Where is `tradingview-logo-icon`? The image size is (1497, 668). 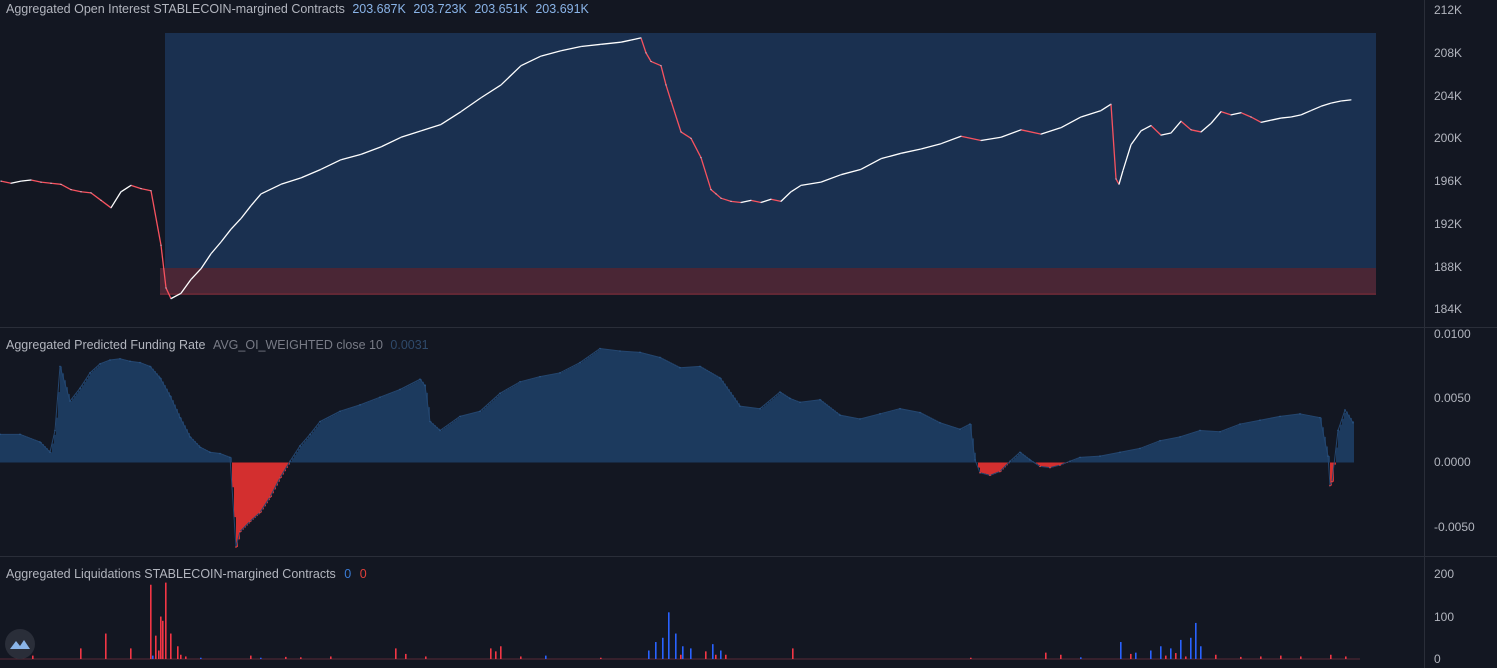 tradingview-logo-icon is located at coordinates (20, 644).